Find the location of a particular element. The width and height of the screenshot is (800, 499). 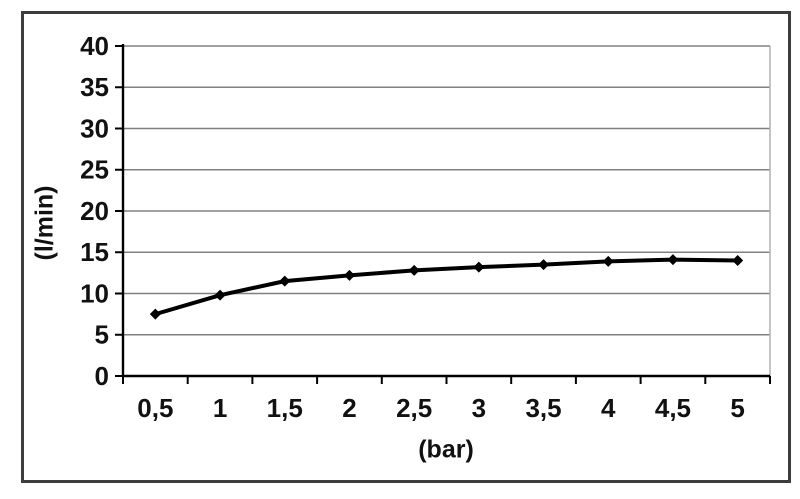

y-tick-label: 10 is located at coordinates (94, 293).